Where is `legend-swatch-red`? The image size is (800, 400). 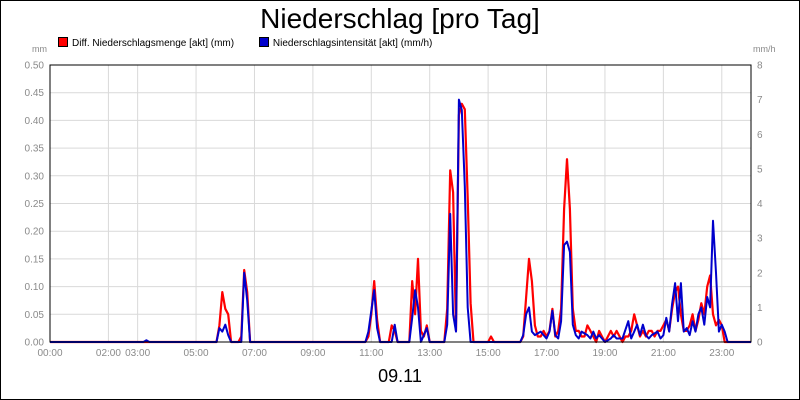 legend-swatch-red is located at coordinates (63, 42).